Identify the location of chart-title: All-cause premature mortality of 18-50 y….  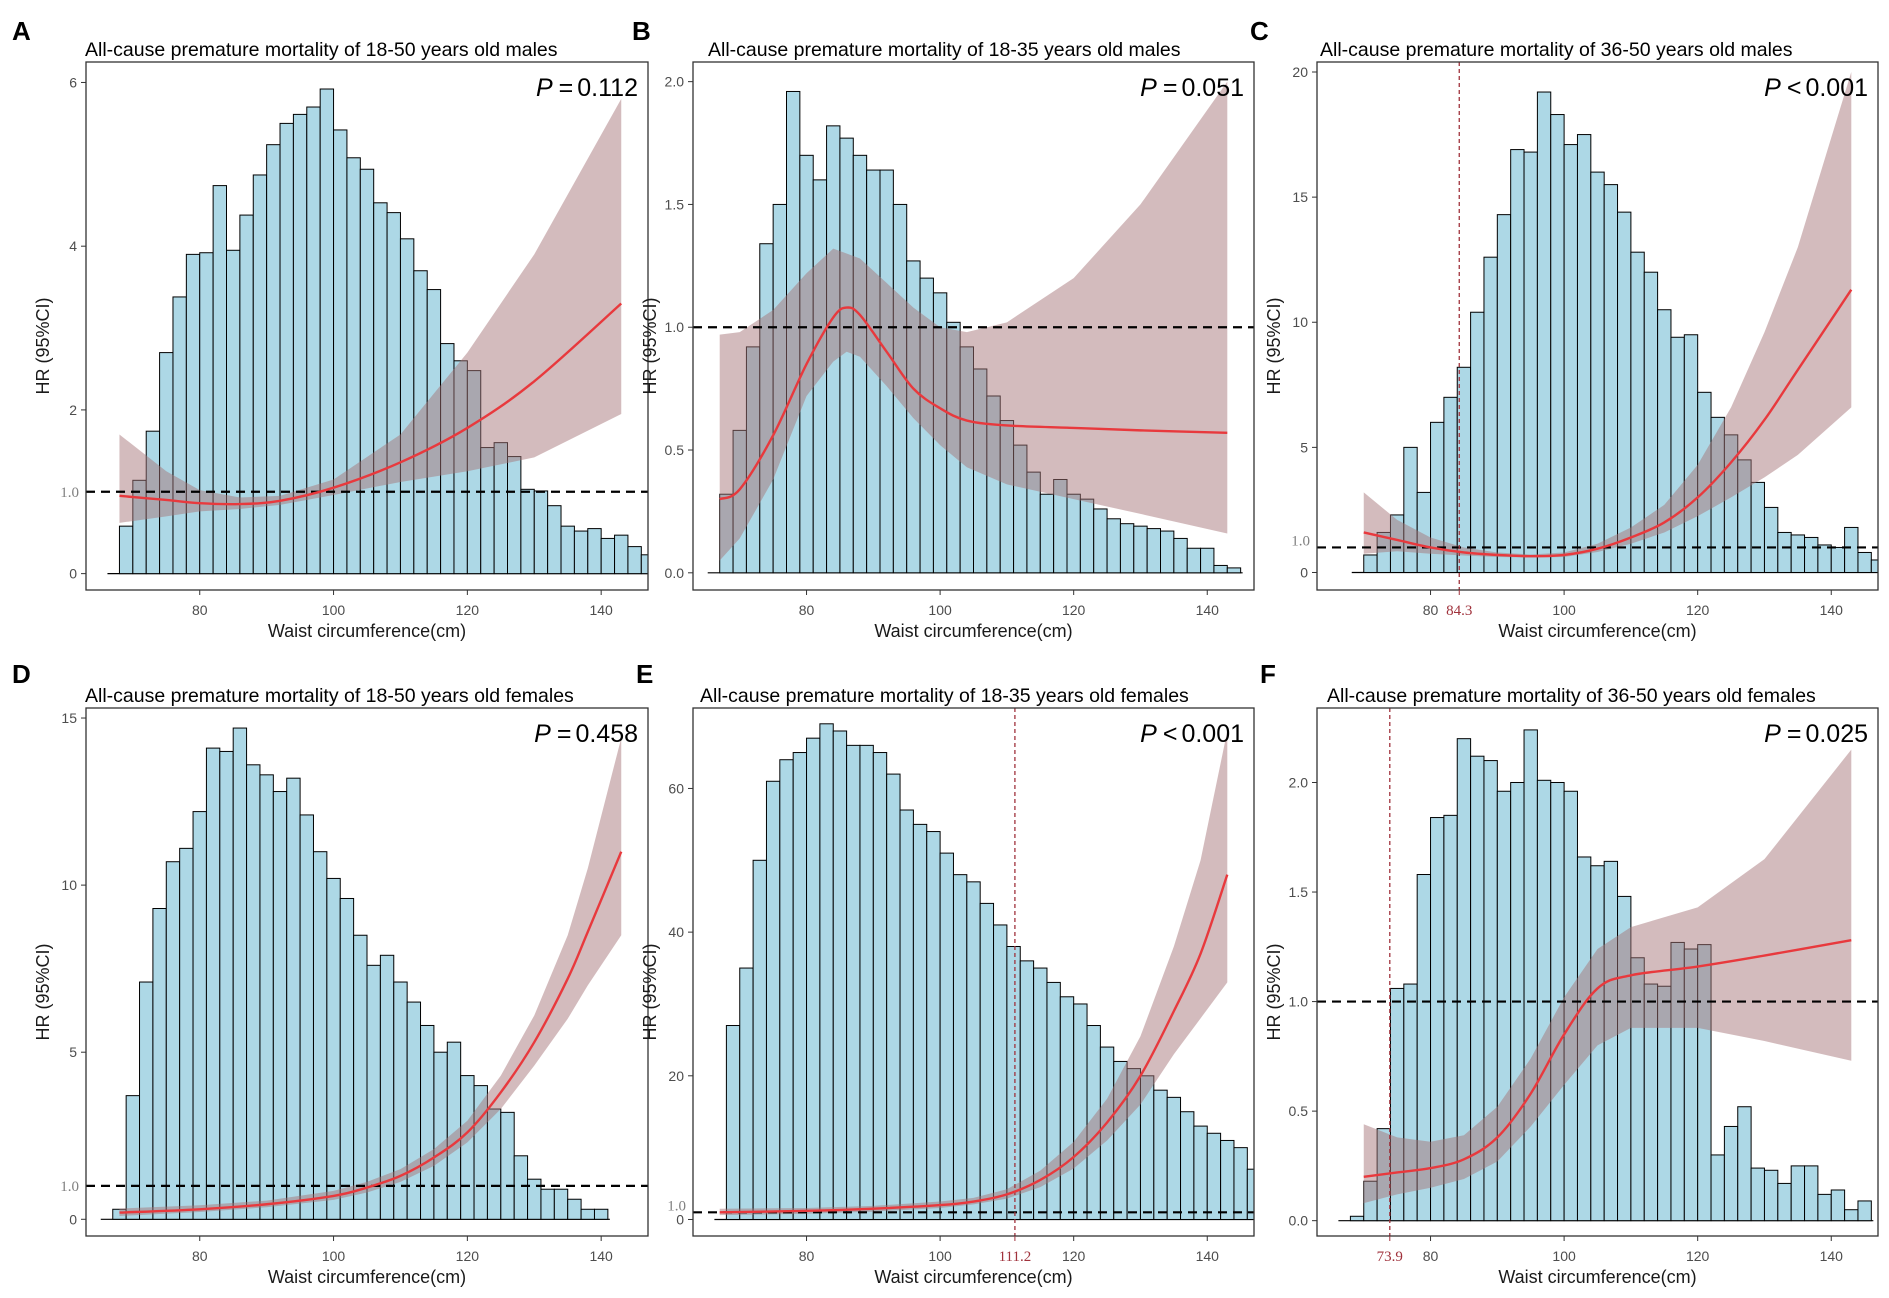
(321, 50).